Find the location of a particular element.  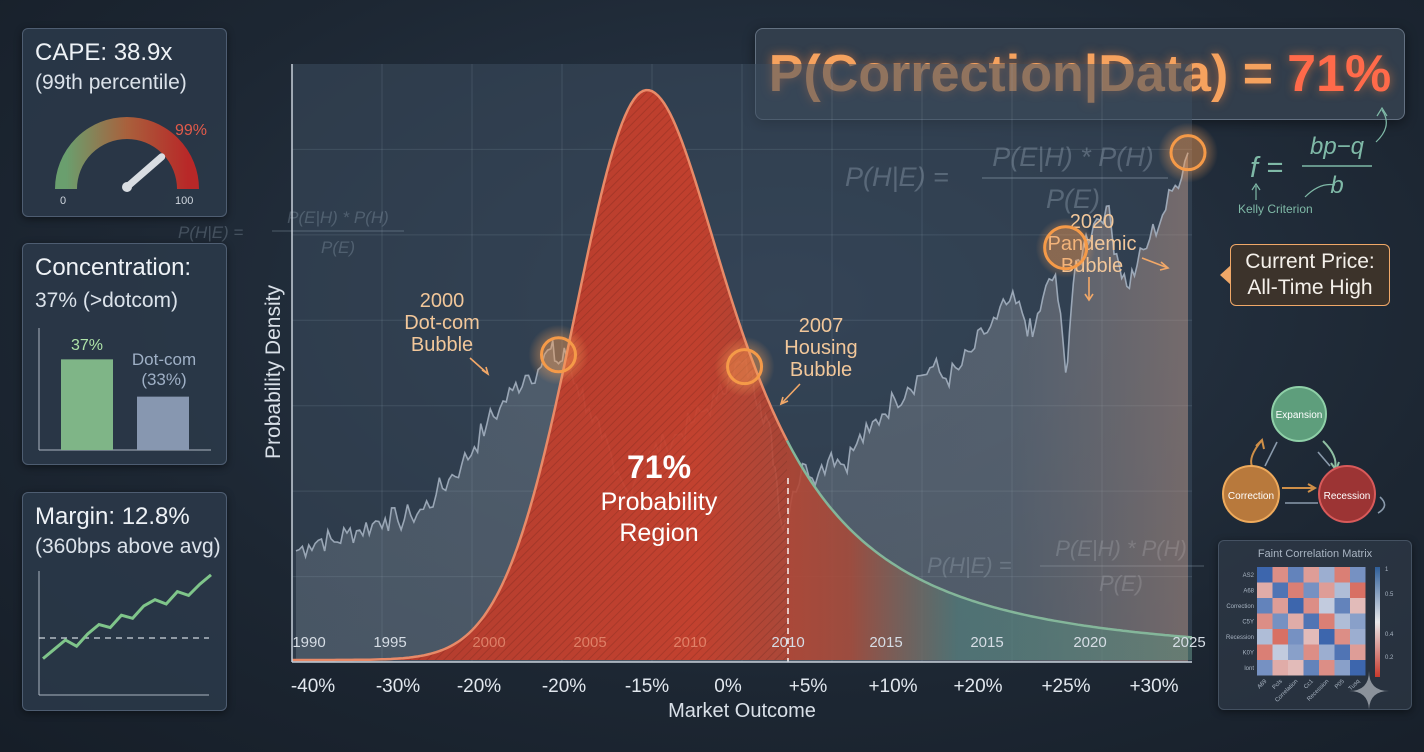

node-recession is located at coordinates (1347, 494).